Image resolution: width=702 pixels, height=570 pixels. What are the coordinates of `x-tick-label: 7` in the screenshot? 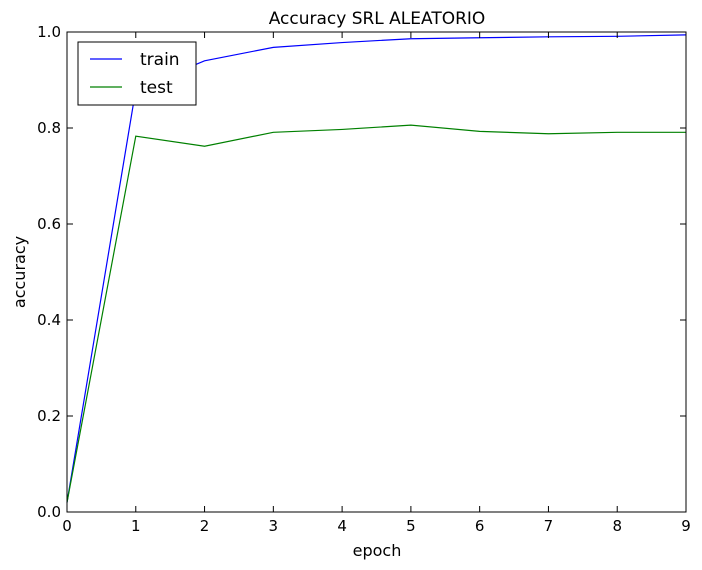 It's located at (549, 526).